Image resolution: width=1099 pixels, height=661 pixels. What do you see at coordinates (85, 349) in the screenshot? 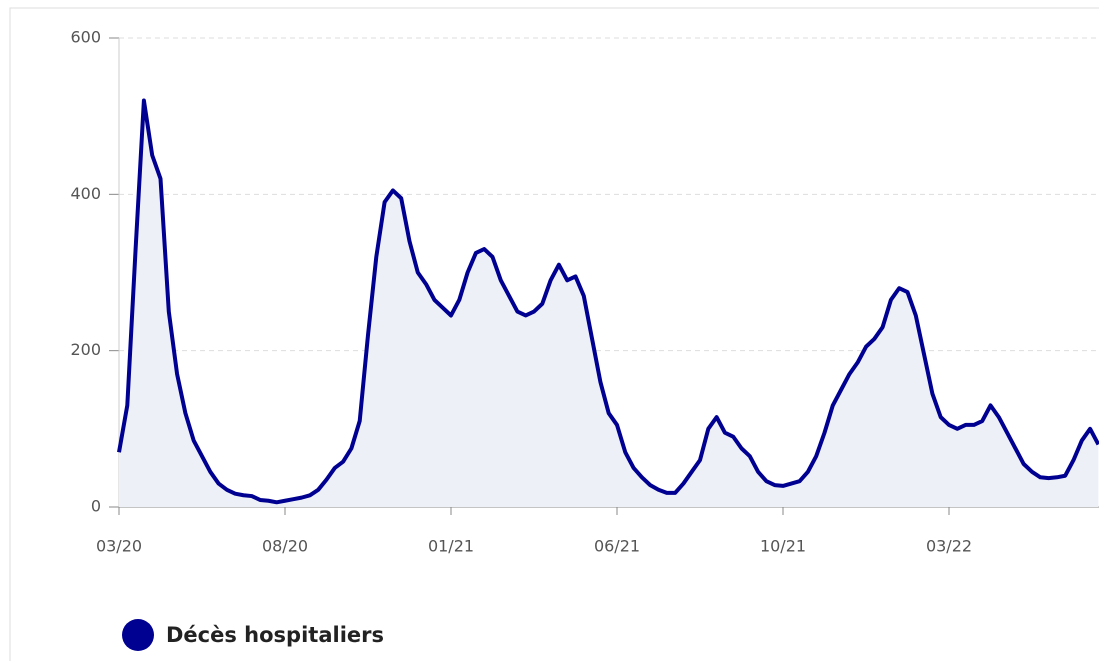
I see `y-tick-label: 200` at bounding box center [85, 349].